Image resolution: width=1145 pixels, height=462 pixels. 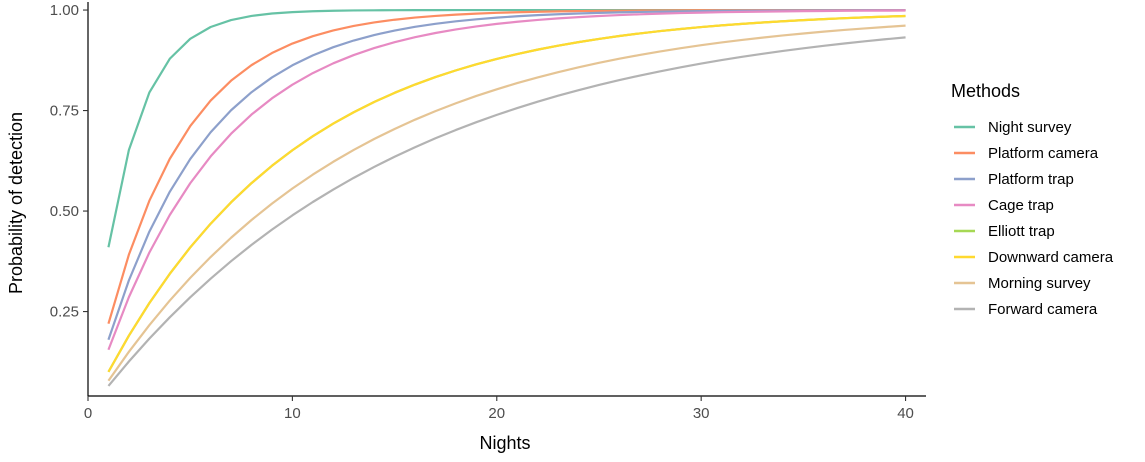 I want to click on legend-title: Methods, so click(x=985, y=91).